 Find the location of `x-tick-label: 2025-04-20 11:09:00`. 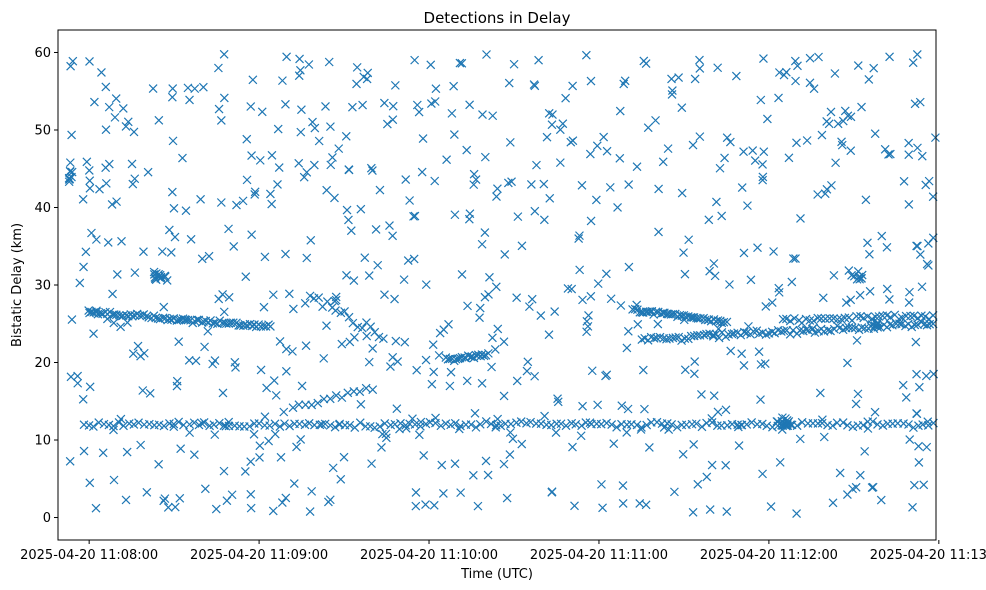

x-tick-label: 2025-04-20 11:09:00 is located at coordinates (259, 555).